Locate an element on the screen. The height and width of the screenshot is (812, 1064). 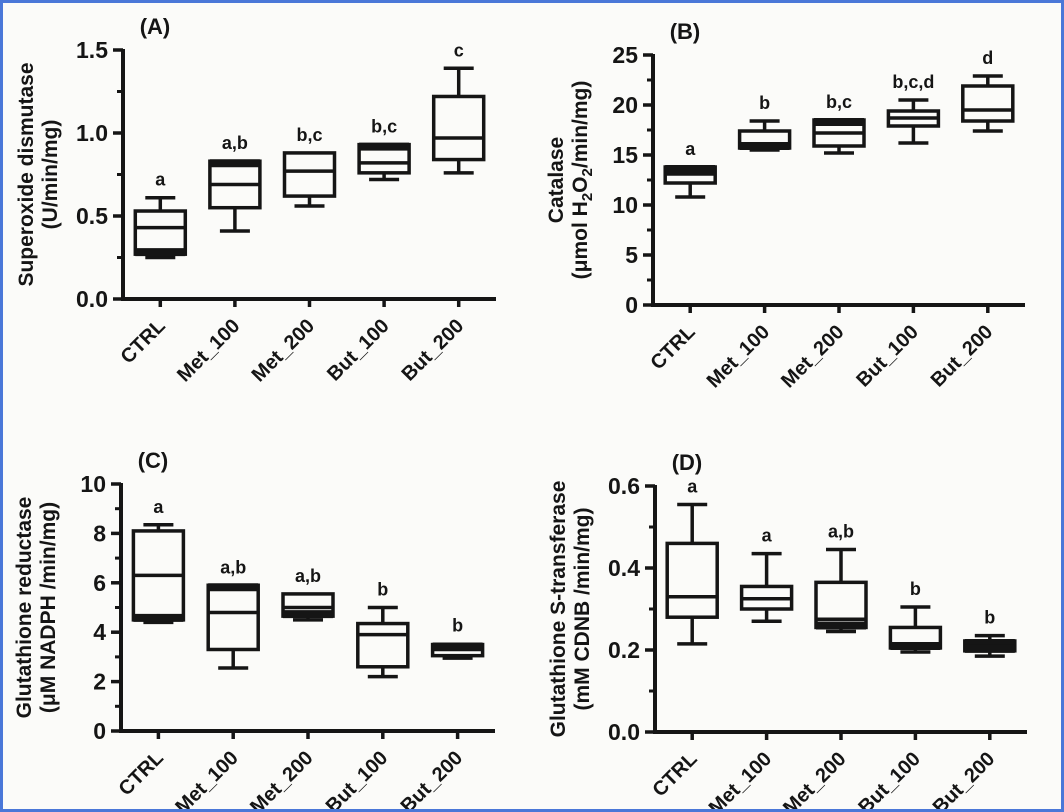
significance-letter: b,c,d is located at coordinates (913, 82).